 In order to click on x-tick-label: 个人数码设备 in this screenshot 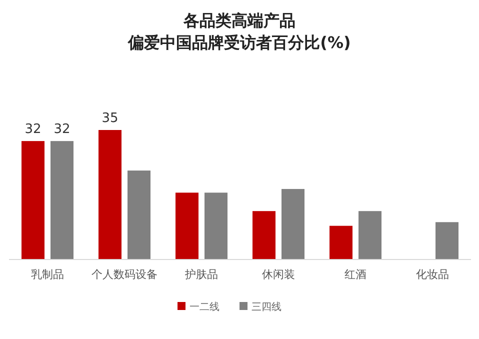, I will do `click(125, 274)`.